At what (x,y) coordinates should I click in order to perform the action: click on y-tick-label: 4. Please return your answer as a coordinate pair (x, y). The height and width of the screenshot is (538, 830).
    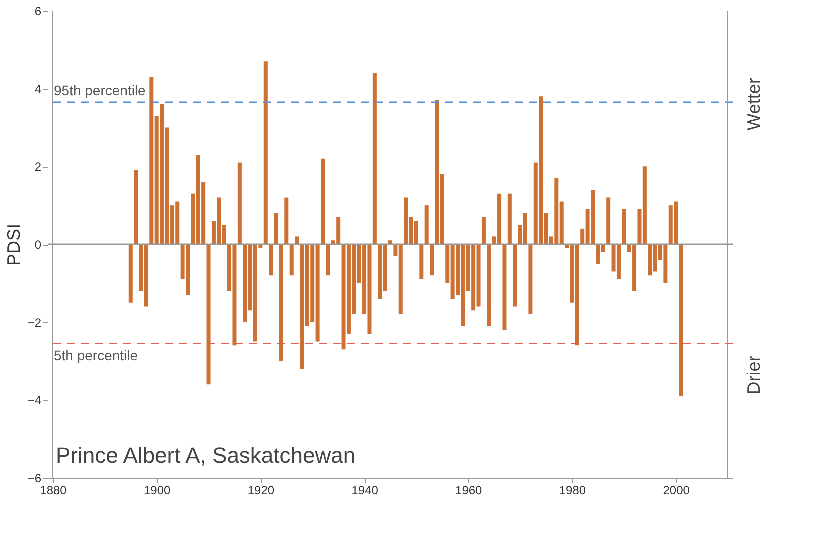
    Looking at the image, I should click on (38, 89).